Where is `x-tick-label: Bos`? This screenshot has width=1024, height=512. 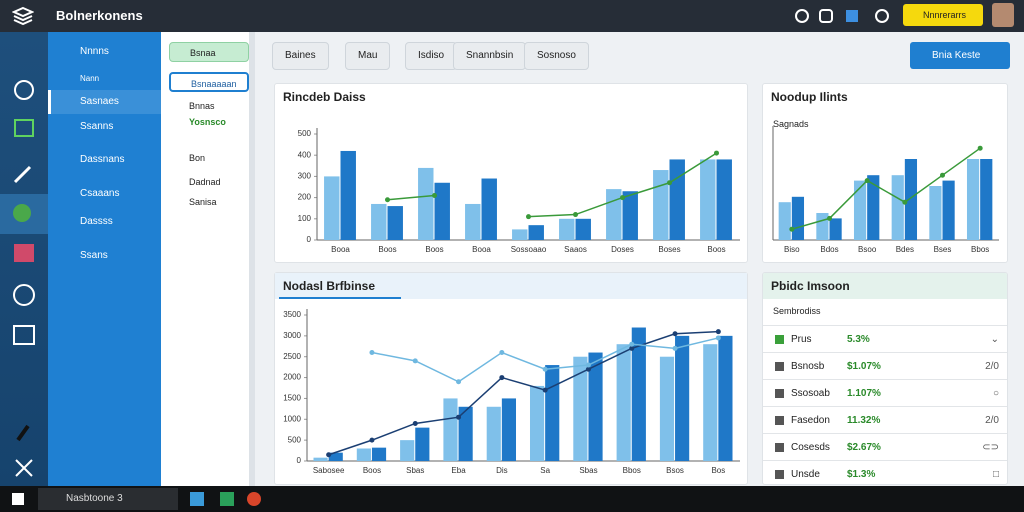 x-tick-label: Bos is located at coordinates (718, 470).